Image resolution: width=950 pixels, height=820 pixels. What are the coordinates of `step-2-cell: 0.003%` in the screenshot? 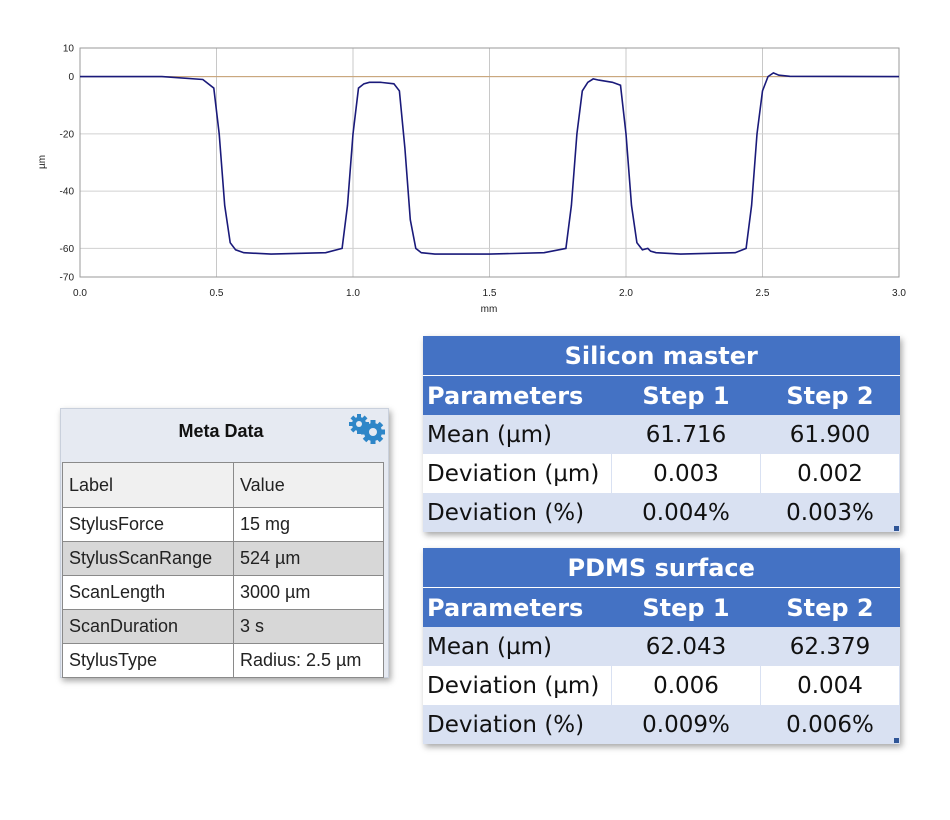 It's located at (830, 512).